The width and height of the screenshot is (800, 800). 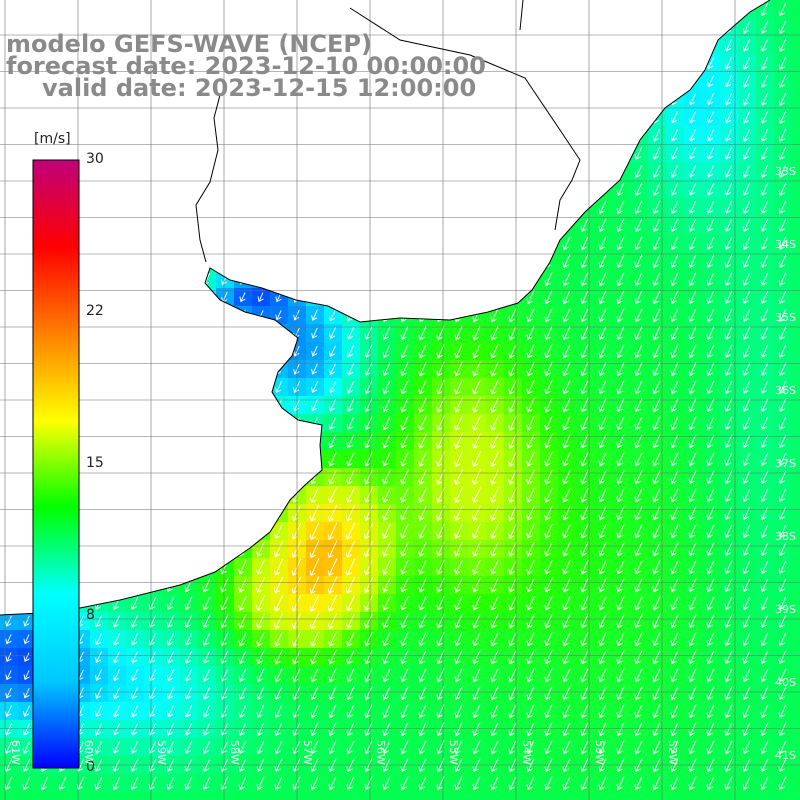 I want to click on lat-label: 38S, so click(x=785, y=536).